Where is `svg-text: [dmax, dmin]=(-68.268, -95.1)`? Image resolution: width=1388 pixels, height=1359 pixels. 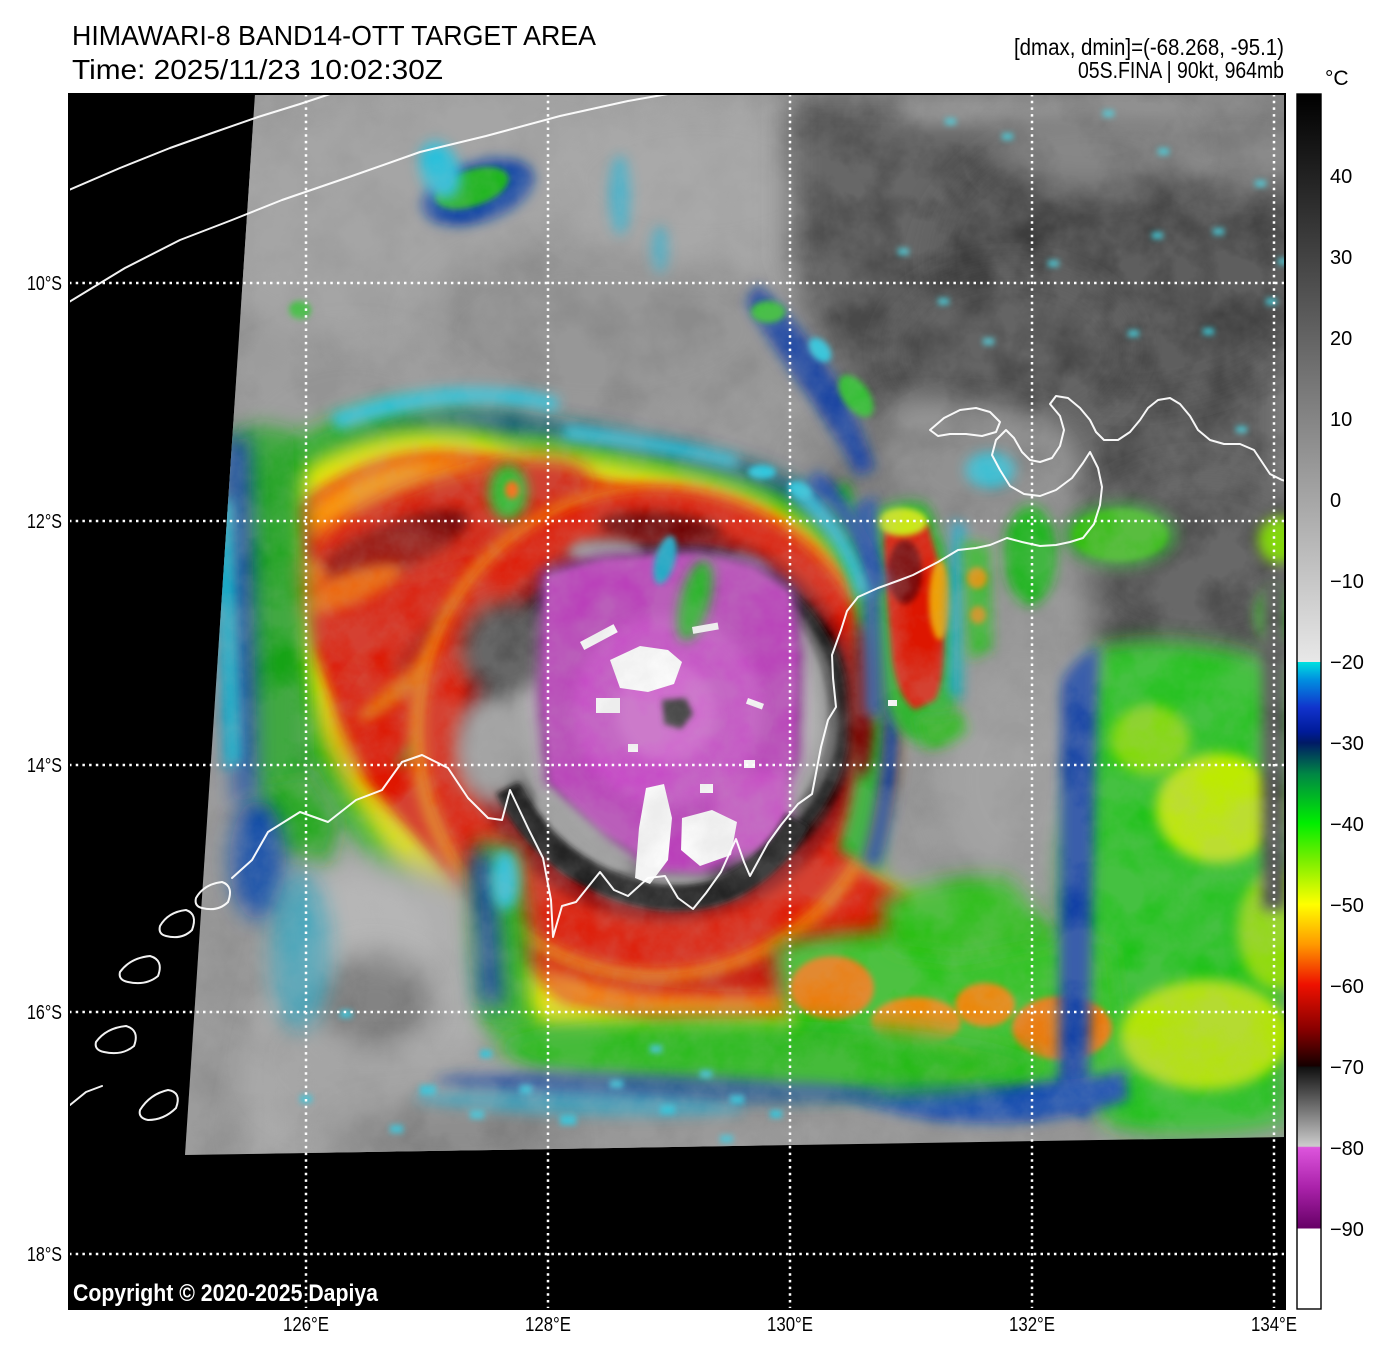 svg-text: [dmax, dmin]=(-68.268, -95.1) is located at coordinates (1149, 47).